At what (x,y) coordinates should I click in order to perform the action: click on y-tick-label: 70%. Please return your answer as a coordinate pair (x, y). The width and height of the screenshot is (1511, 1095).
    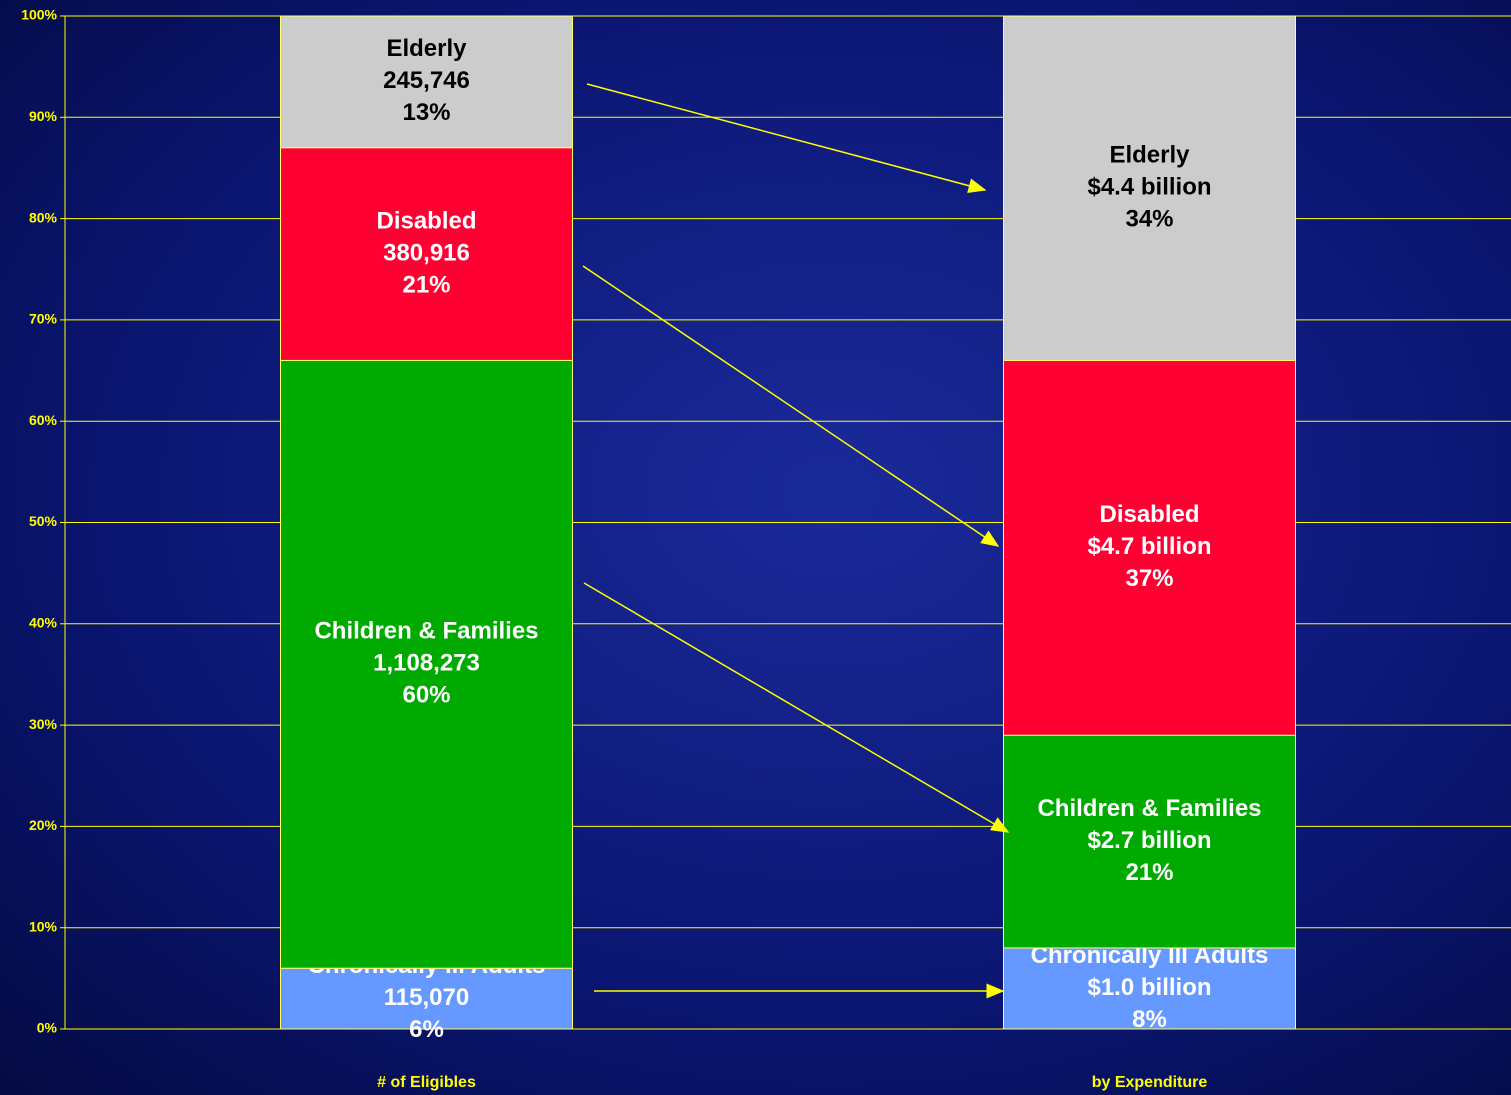
    Looking at the image, I should click on (43, 319).